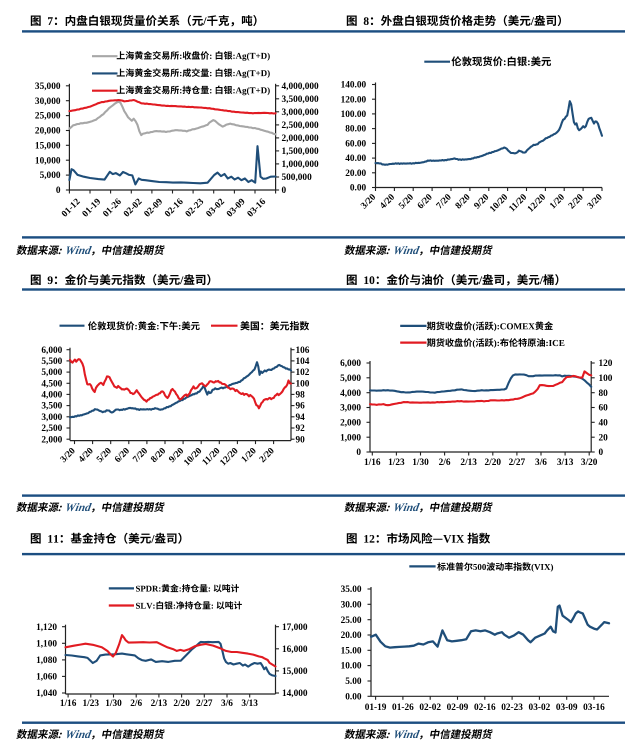  Describe the element at coordinates (594, 708) in the screenshot. I see `svg-text: 03-16` at that location.